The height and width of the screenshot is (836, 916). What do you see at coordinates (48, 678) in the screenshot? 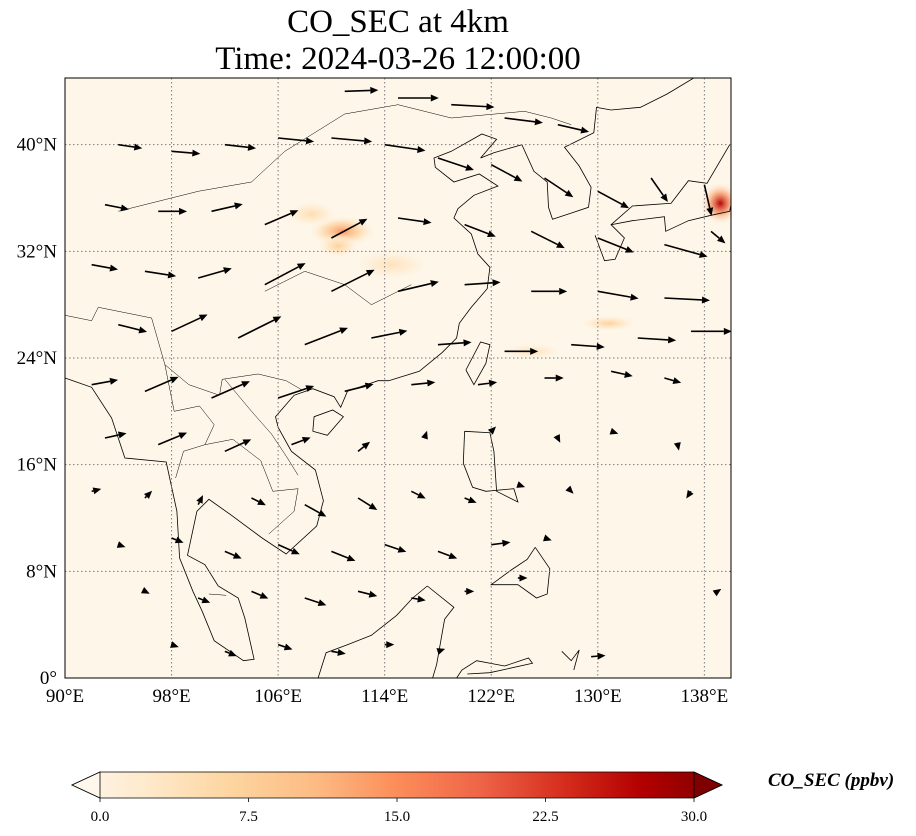
I see `latitude-tick-label: 0°` at bounding box center [48, 678].